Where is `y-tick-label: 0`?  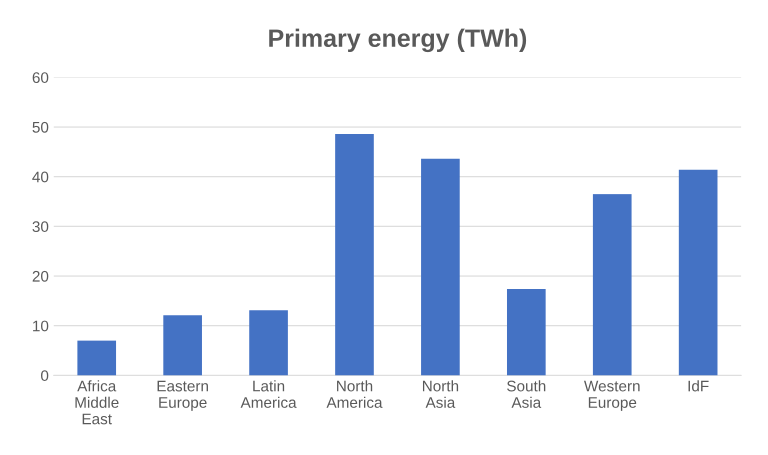 y-tick-label: 0 is located at coordinates (44, 376).